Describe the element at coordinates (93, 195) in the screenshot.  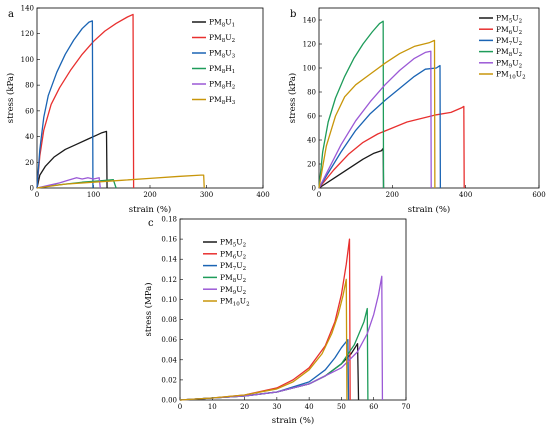
I see `x-tick-label: 100` at that location.